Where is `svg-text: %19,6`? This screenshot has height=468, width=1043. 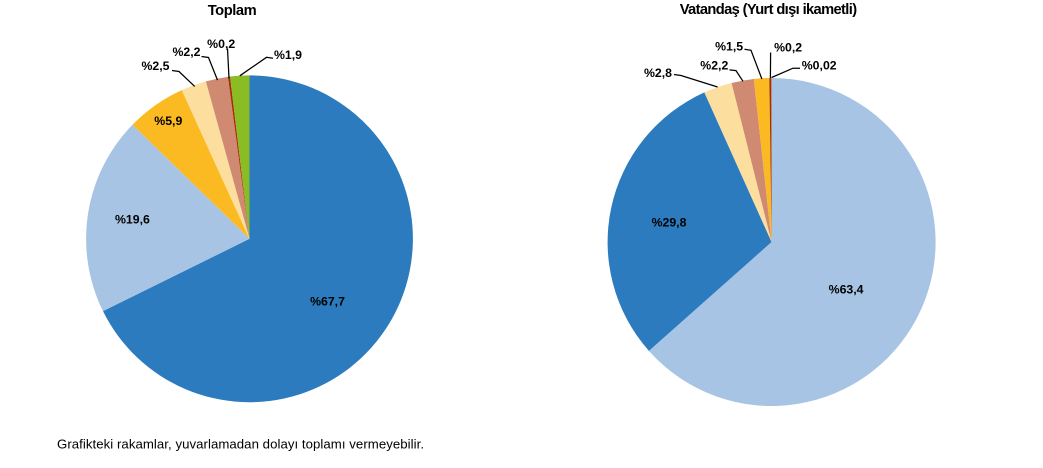 svg-text: %19,6 is located at coordinates (132, 219).